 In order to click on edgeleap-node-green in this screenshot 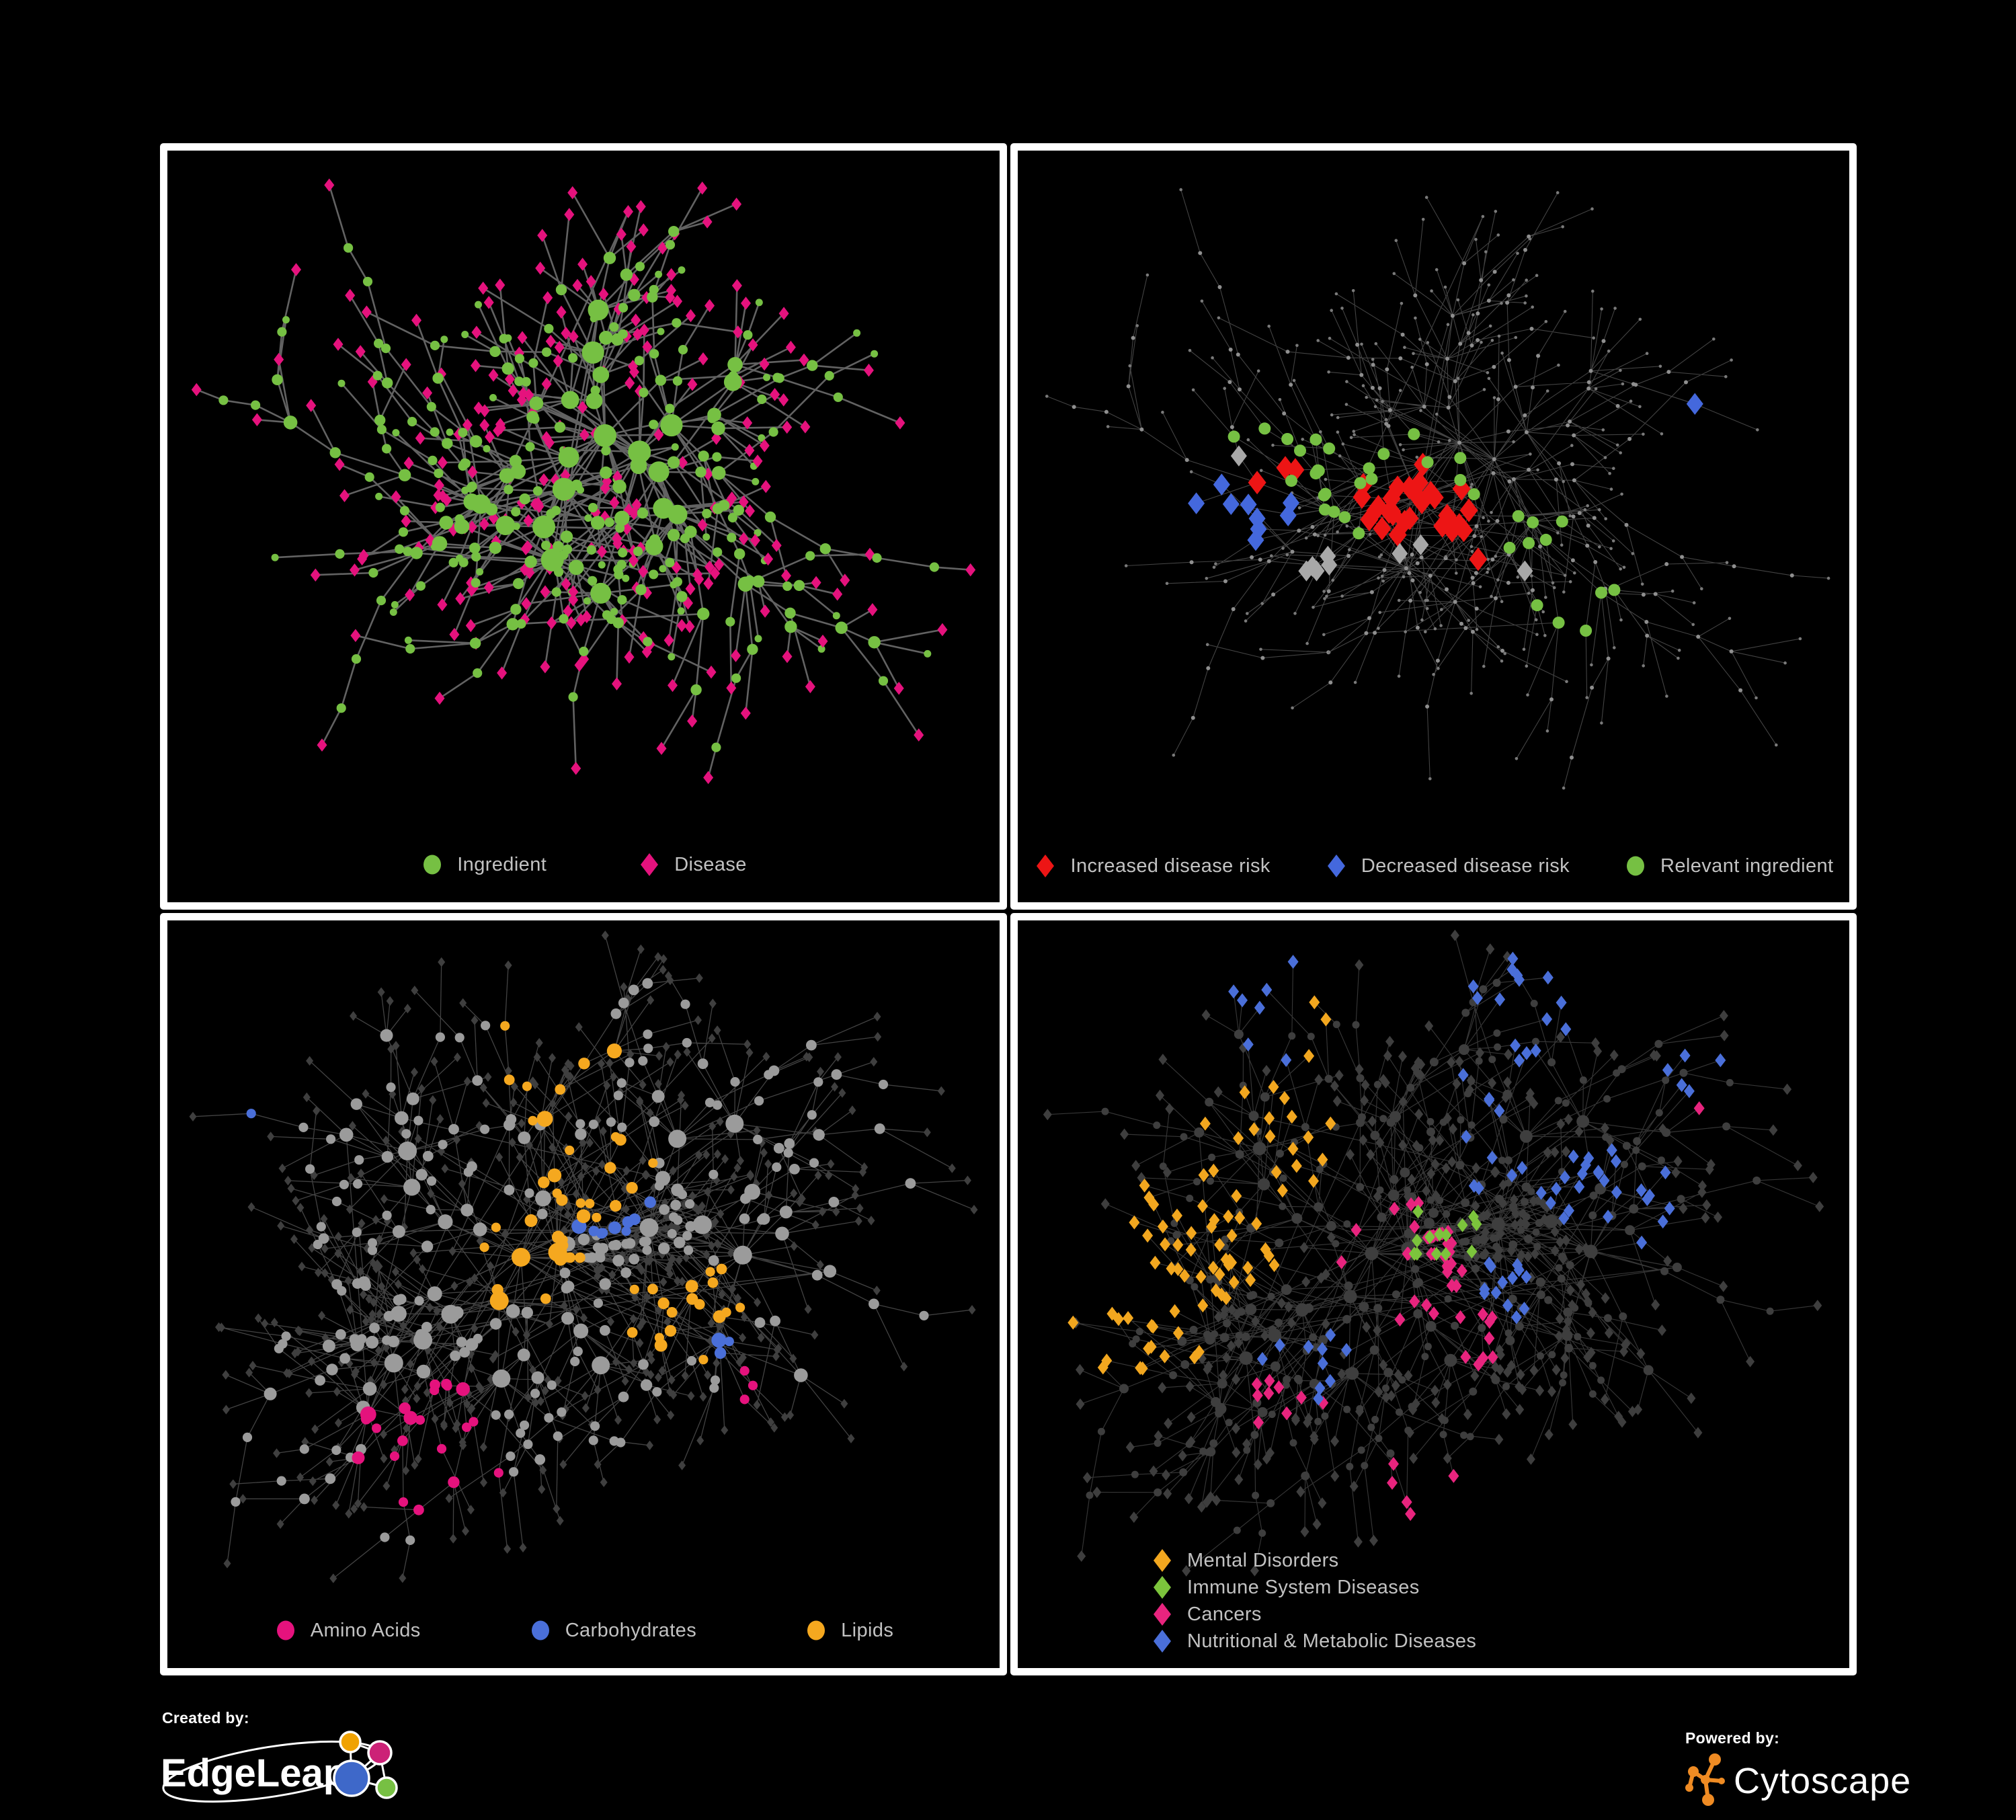, I will do `click(386, 1787)`.